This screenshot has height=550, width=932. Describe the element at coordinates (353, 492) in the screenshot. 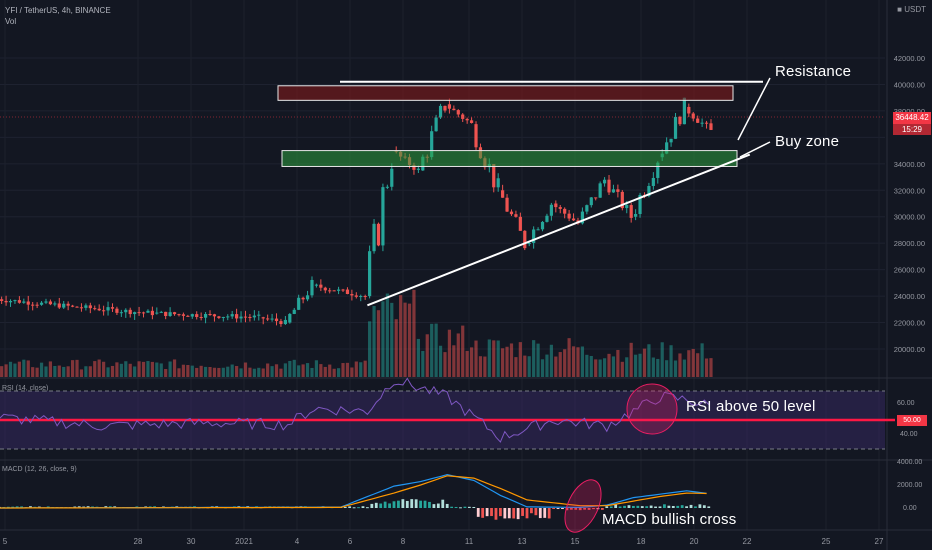

I see `signal-line` at that location.